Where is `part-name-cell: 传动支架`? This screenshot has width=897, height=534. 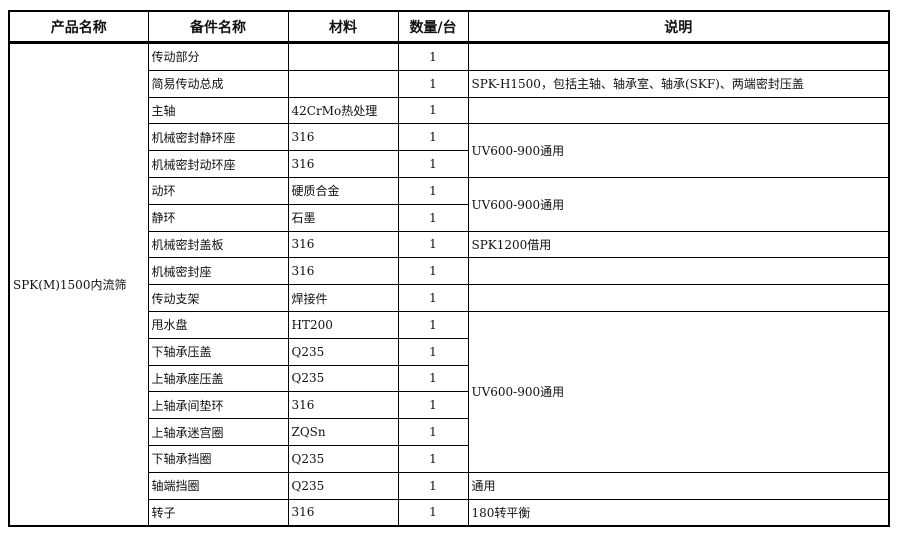
part-name-cell: 传动支架 is located at coordinates (218, 298).